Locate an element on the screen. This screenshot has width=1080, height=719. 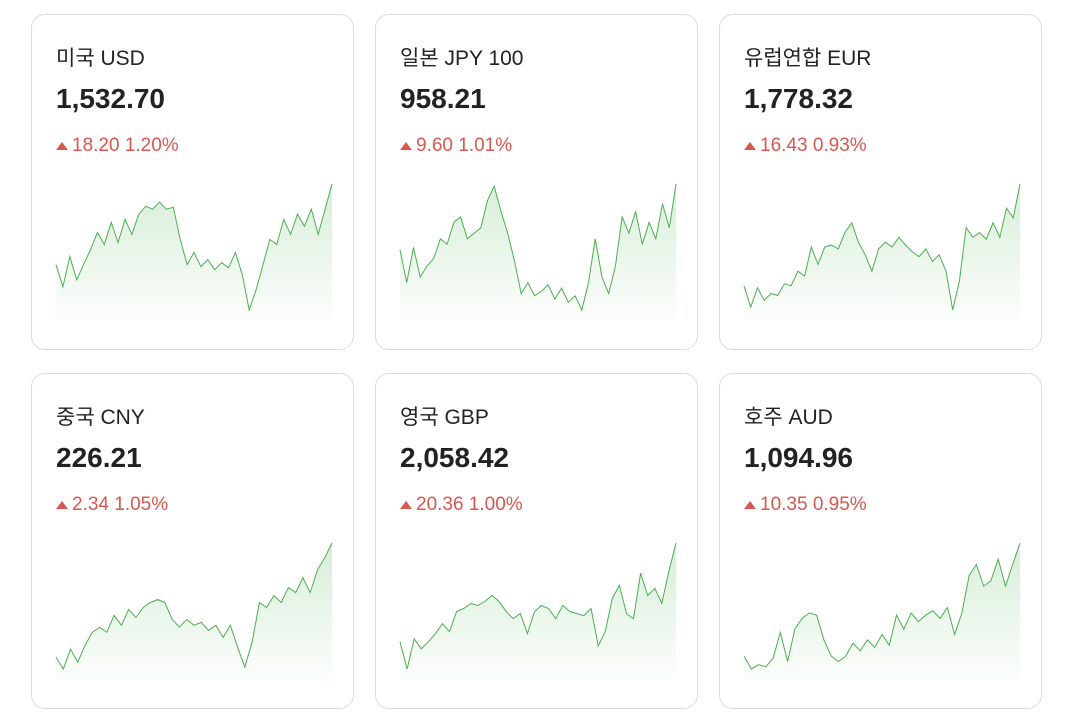
currency-name: 미국 USD is located at coordinates (100, 58).